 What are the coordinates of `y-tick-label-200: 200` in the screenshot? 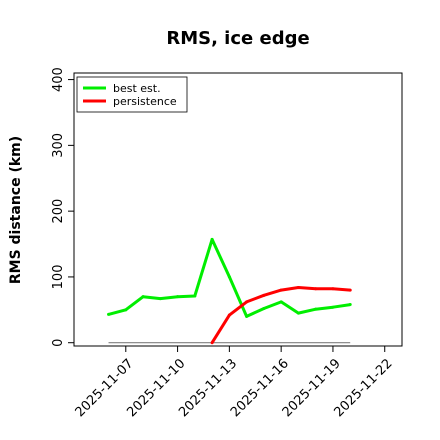 It's located at (58, 211).